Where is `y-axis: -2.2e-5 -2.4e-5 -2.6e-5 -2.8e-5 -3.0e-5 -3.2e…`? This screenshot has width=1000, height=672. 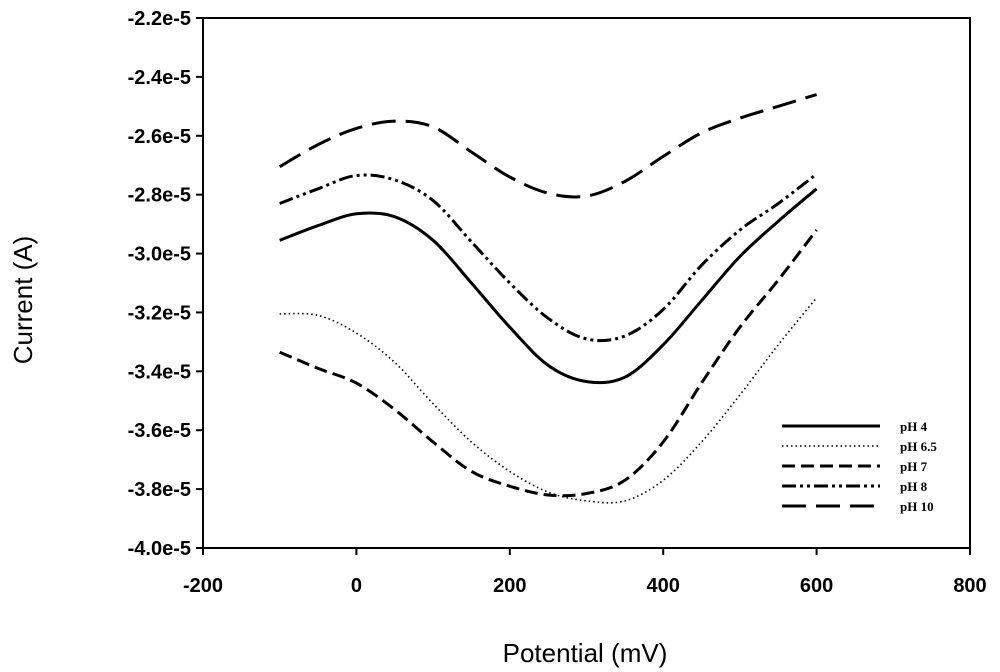
y-axis: -2.2e-5 -2.4e-5 -2.6e-5 -2.8e-5 -3.0e-5 -3.2e… is located at coordinates (165, 284).